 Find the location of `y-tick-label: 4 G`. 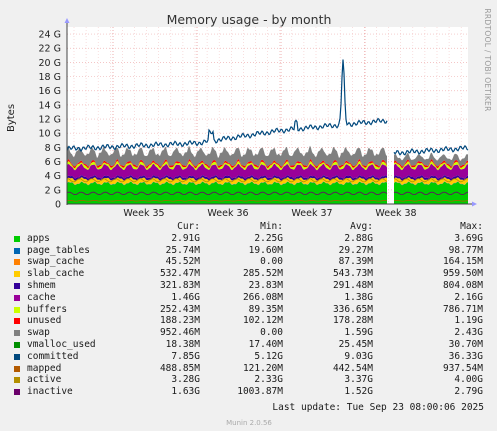

y-tick-label: 4 G is located at coordinates (53, 176).